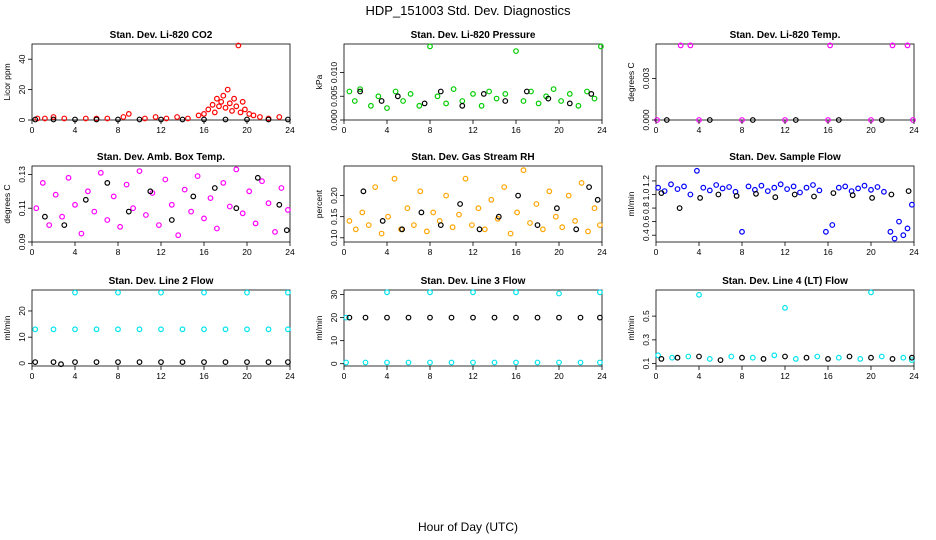 The image size is (936, 540). Describe the element at coordinates (559, 130) in the screenshot. I see `x-tick-label: 20` at that location.